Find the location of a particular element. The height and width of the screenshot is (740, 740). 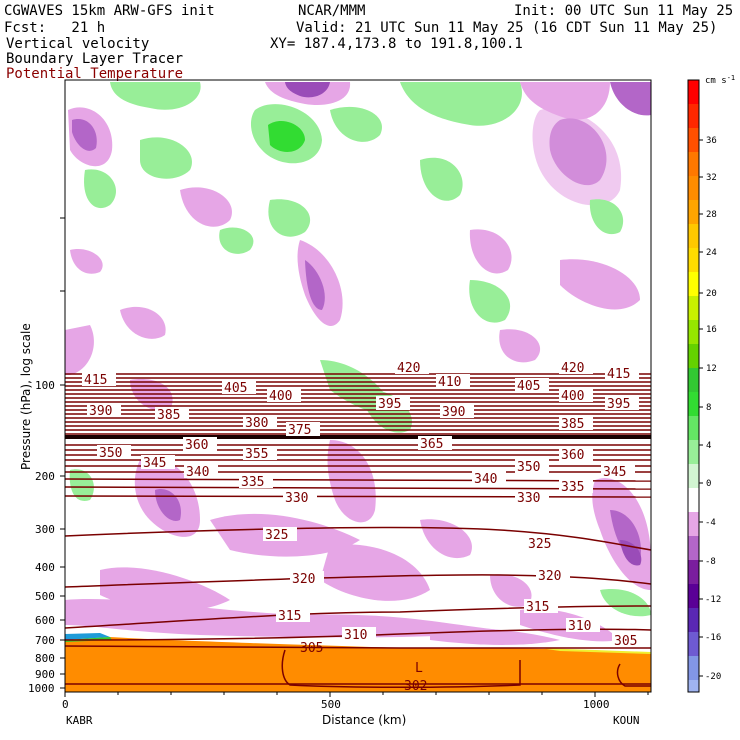

cb-minus20: -20 is located at coordinates (713, 677).